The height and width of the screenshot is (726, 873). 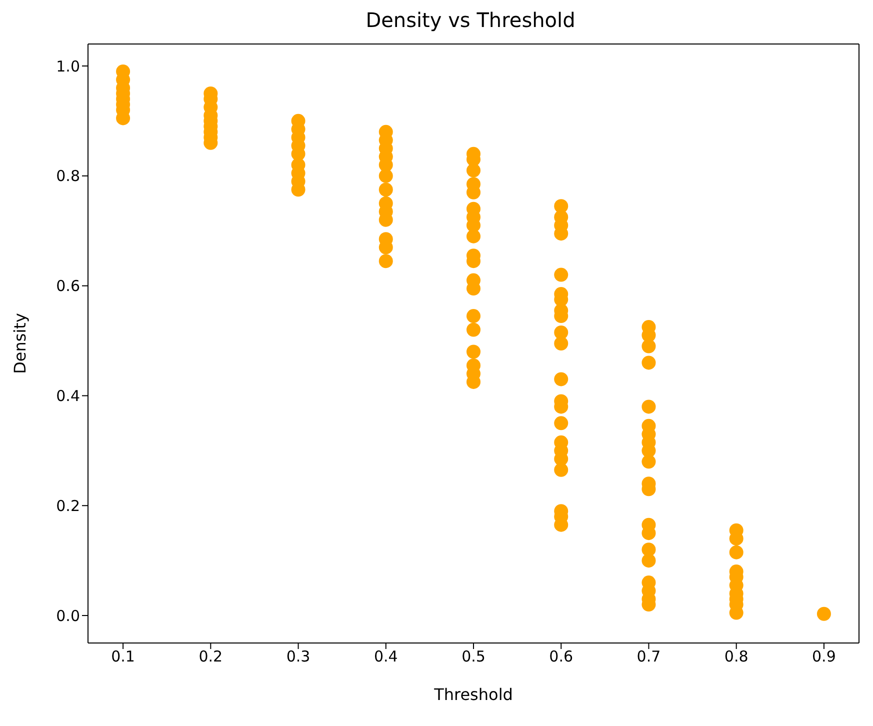 I want to click on y-tick-label: 0.6, so click(x=68, y=286).